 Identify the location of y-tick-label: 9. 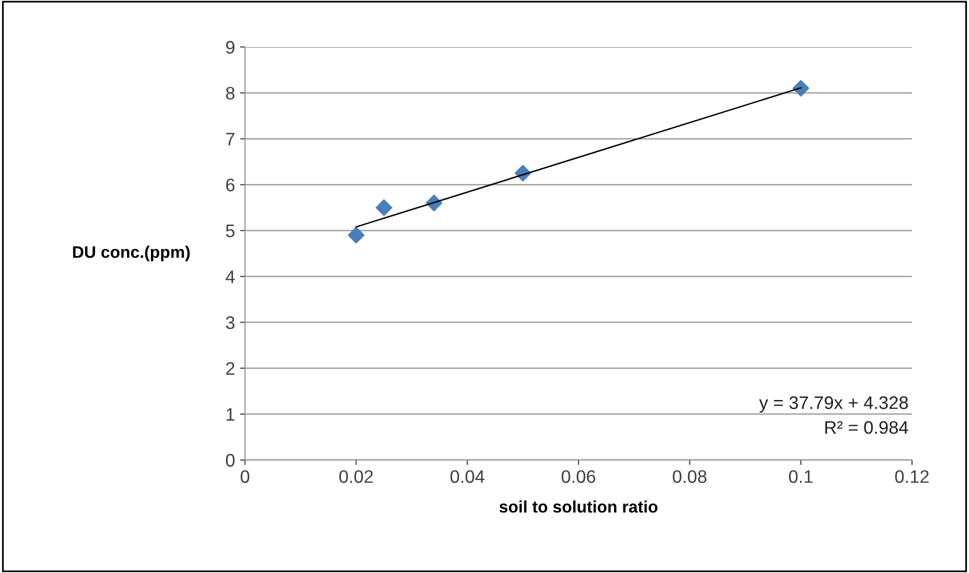
(230, 47).